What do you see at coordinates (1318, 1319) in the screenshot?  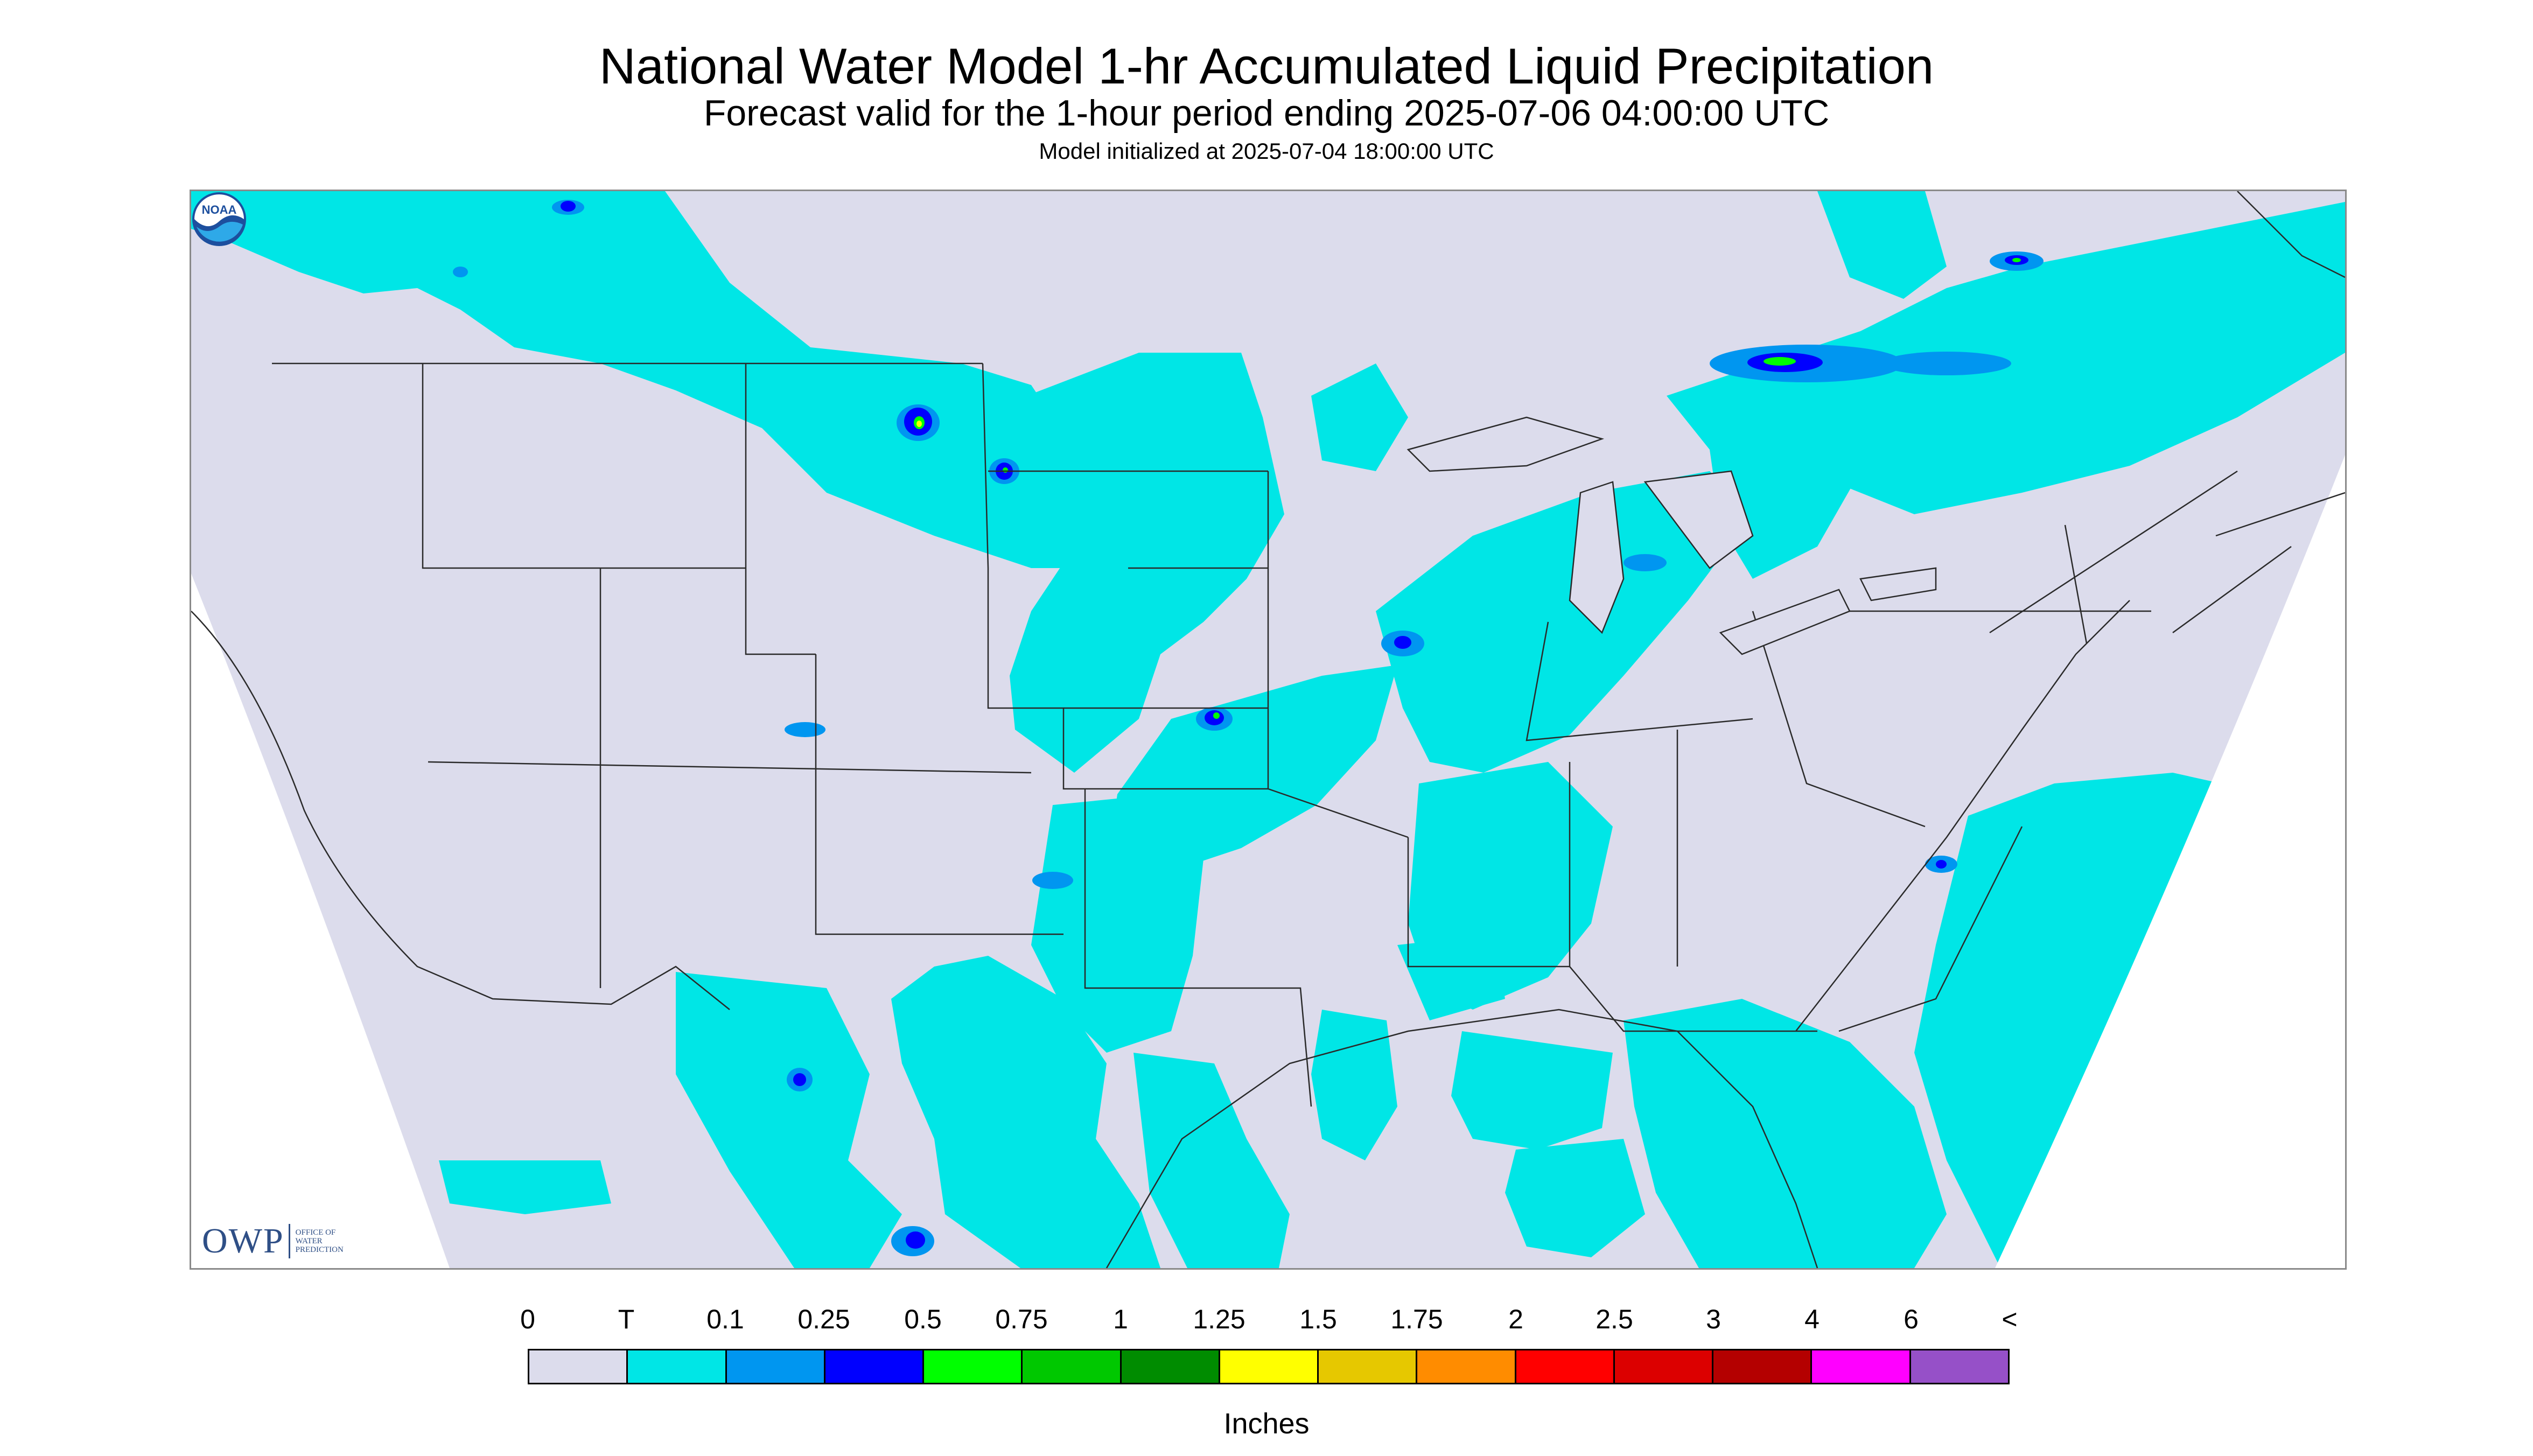 I see `legend-label: 1.5` at bounding box center [1318, 1319].